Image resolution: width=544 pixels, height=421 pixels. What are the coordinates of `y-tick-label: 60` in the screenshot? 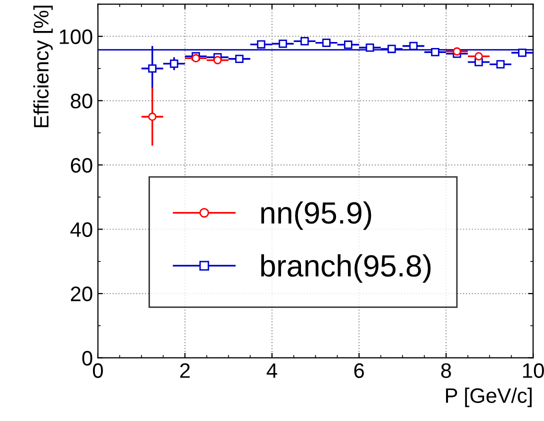 It's located at (81, 165).